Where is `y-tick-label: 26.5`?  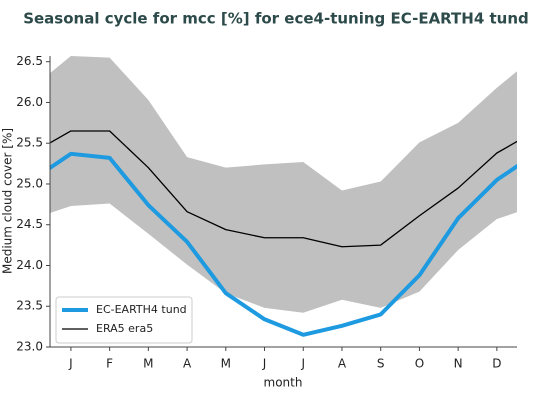
y-tick-label: 26.5 is located at coordinates (29, 61).